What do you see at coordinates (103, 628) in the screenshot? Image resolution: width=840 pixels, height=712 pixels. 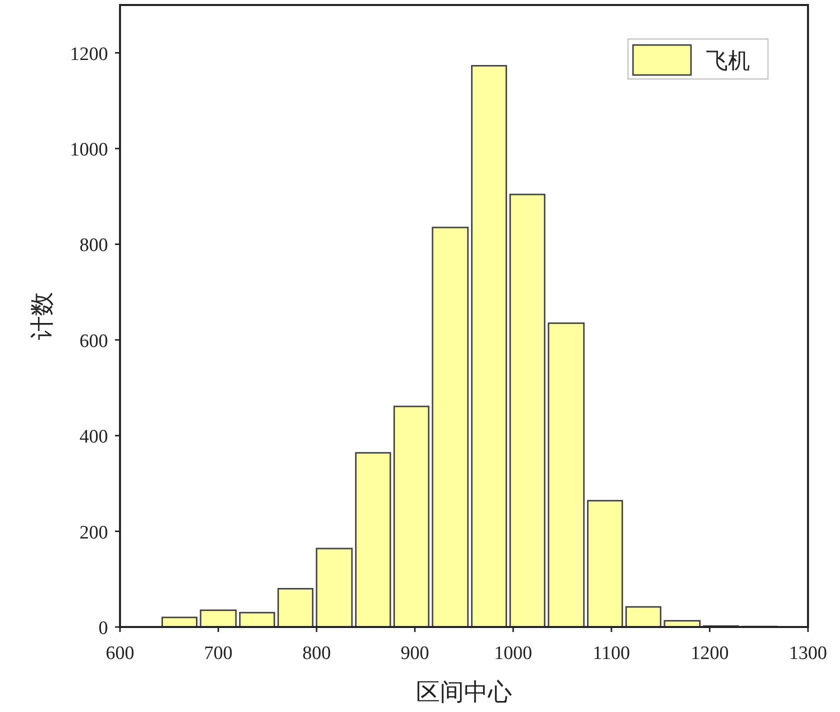 I see `y-tick-label: 0` at bounding box center [103, 628].